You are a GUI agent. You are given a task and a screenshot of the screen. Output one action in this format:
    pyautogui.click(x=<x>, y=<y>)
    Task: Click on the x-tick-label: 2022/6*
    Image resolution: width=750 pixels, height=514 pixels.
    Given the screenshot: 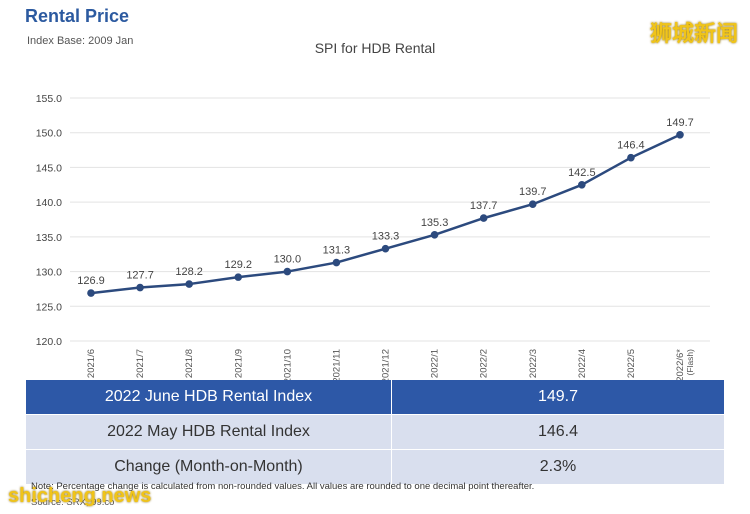 What is the action you would take?
    pyautogui.click(x=680, y=364)
    